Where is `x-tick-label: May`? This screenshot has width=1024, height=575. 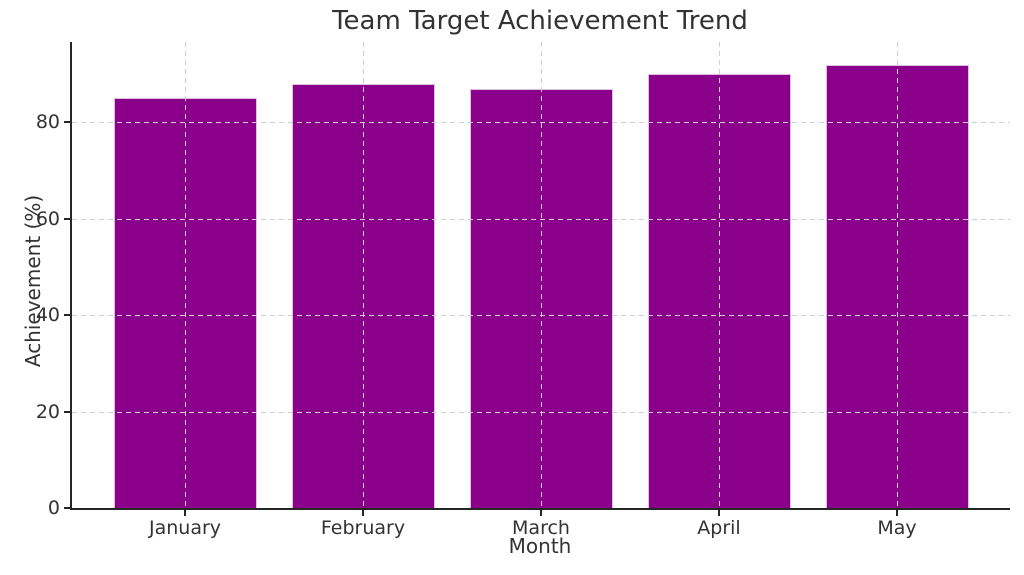
x-tick-label: May is located at coordinates (897, 528).